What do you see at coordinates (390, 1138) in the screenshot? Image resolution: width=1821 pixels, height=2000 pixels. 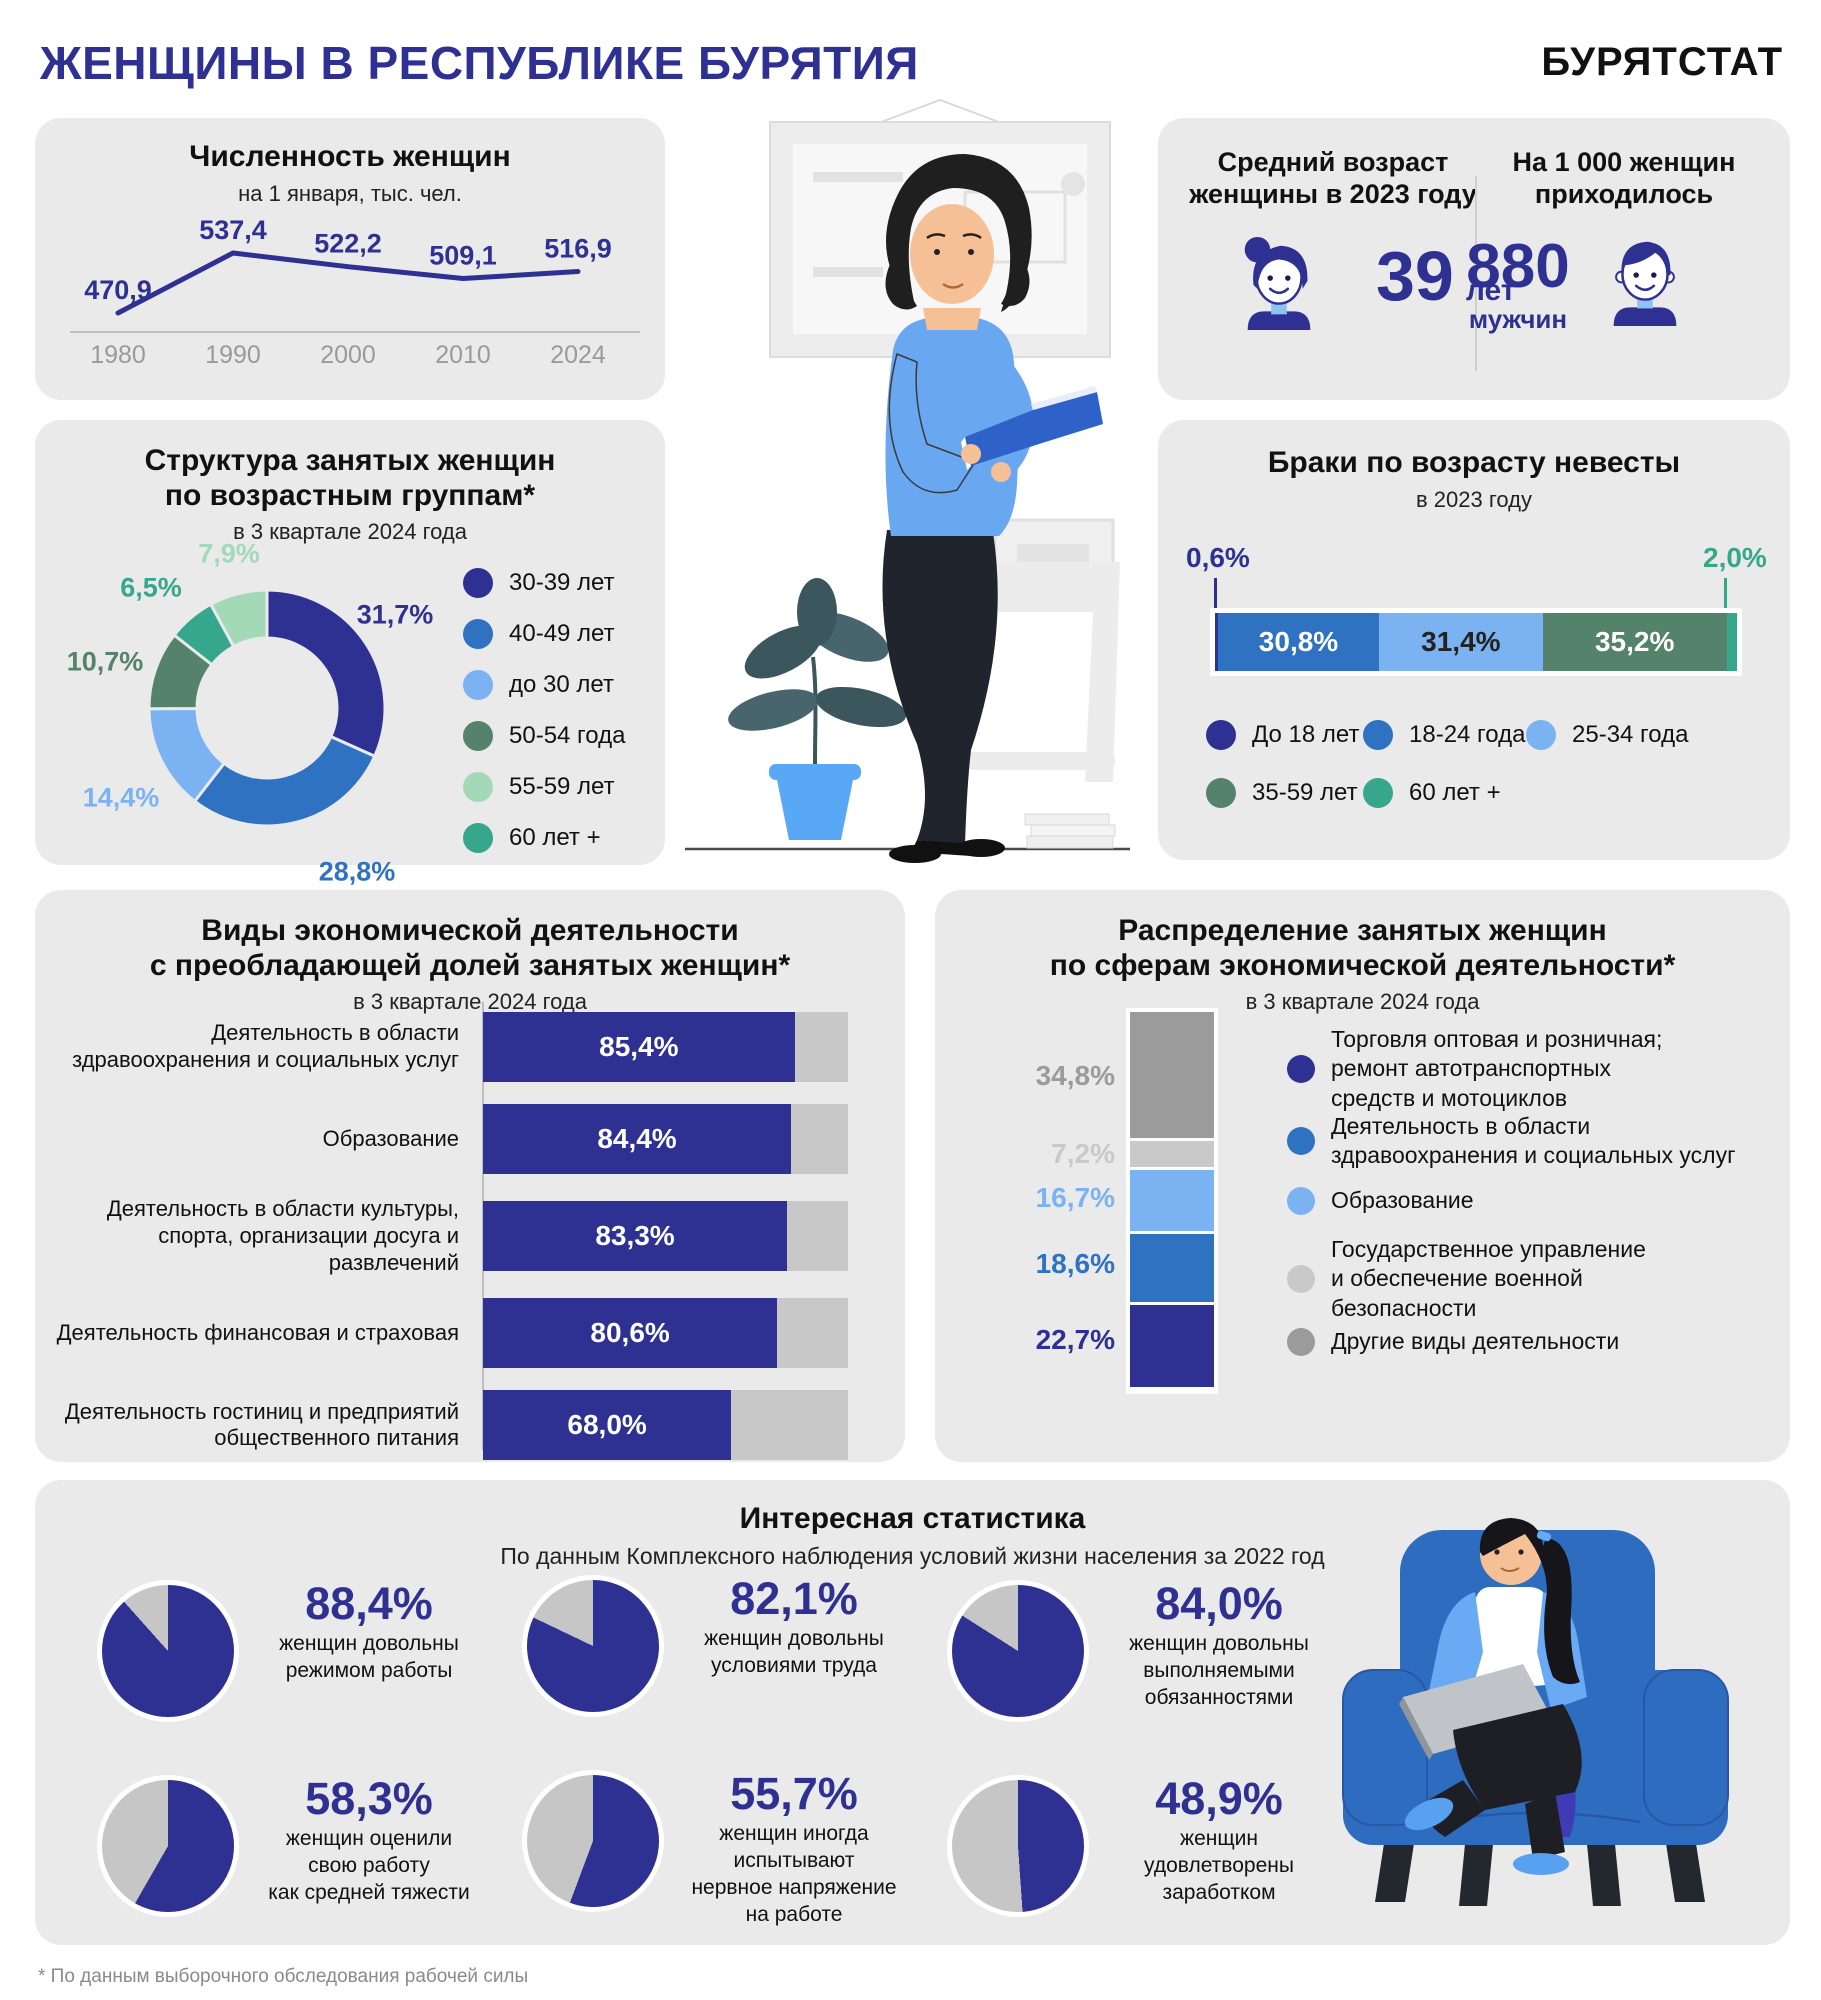 I see `activity-label: Образование` at bounding box center [390, 1138].